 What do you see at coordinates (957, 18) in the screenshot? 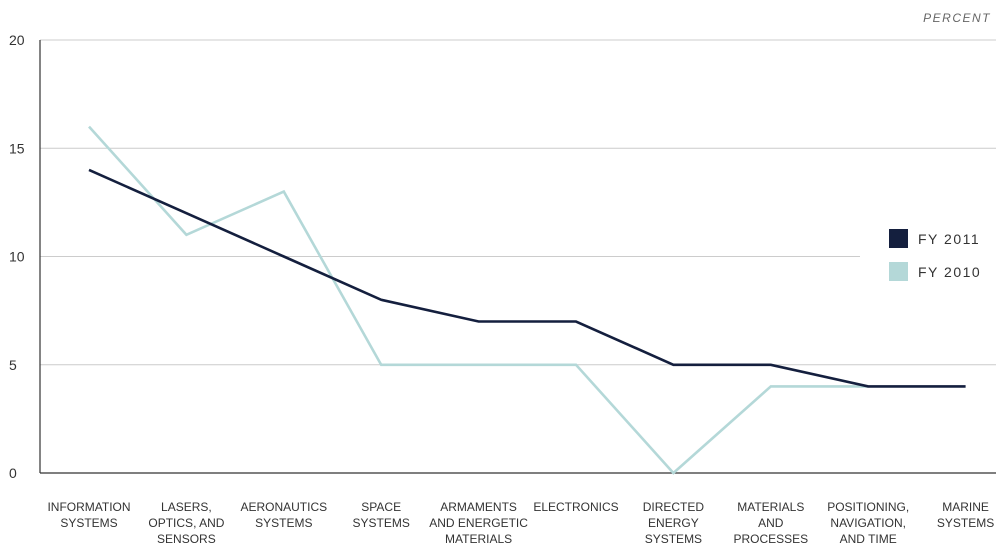
I see `unit-label: PERCENT` at bounding box center [957, 18].